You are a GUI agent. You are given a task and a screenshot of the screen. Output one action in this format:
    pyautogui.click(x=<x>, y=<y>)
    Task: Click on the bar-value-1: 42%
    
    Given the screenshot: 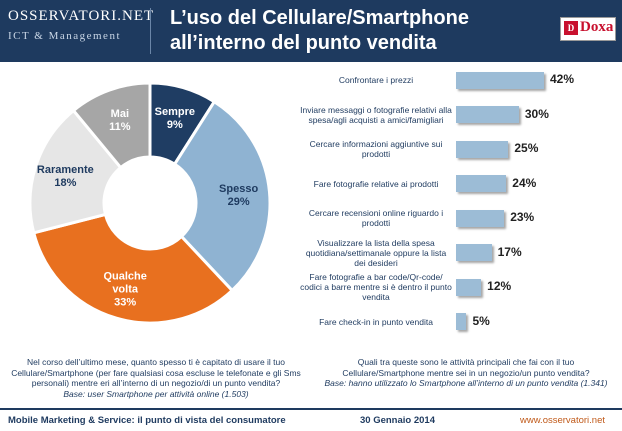 What is the action you would take?
    pyautogui.click(x=562, y=79)
    